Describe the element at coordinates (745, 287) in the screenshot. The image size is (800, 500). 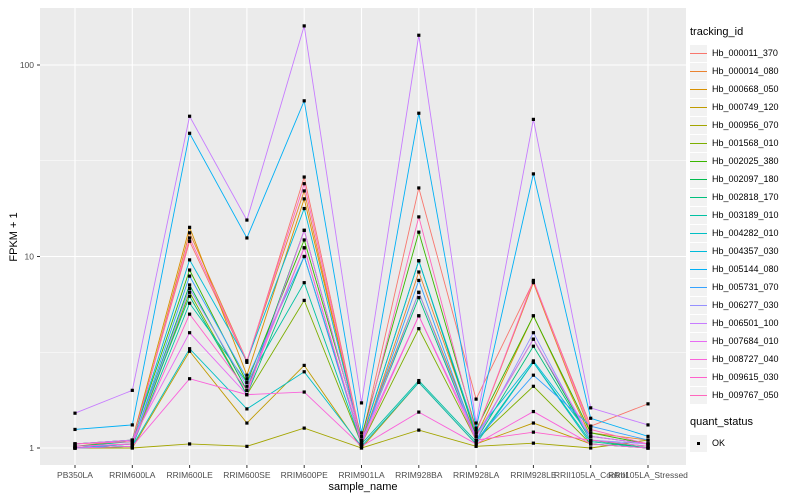
I see `legend-item-label: Hb_005731_070` at that location.